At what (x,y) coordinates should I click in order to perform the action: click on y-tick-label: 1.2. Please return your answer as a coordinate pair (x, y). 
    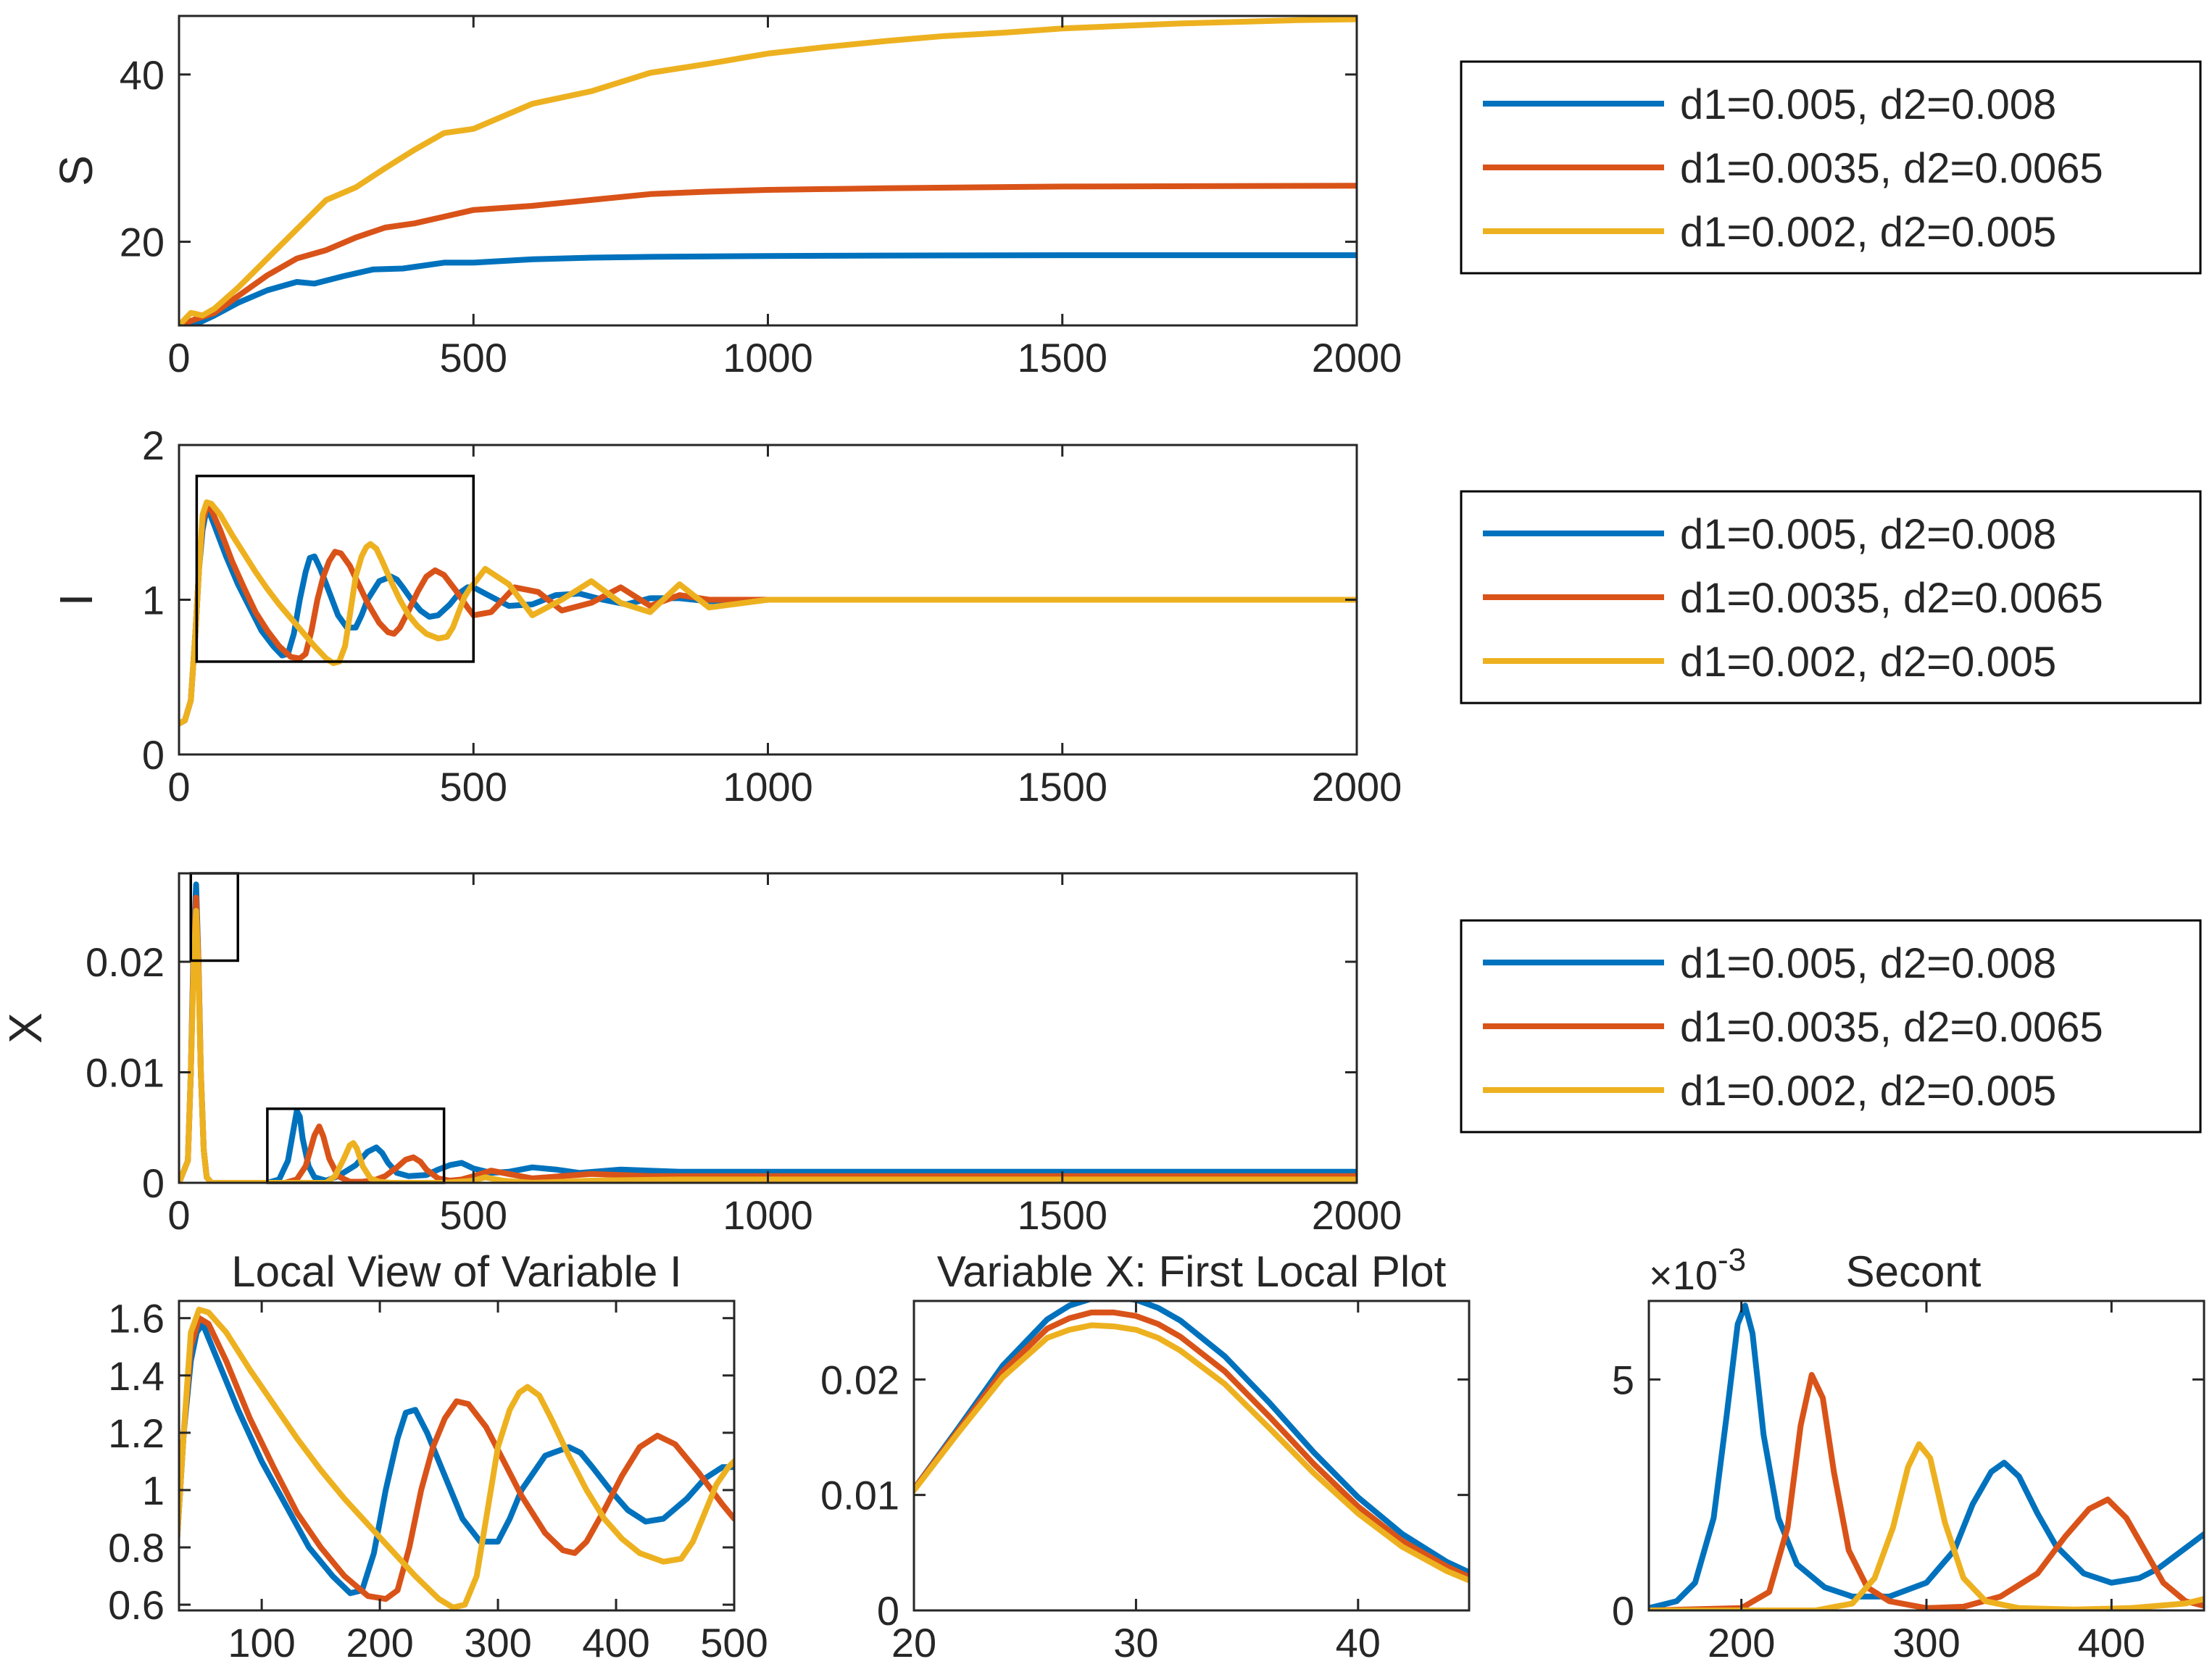
    Looking at the image, I should click on (136, 1433).